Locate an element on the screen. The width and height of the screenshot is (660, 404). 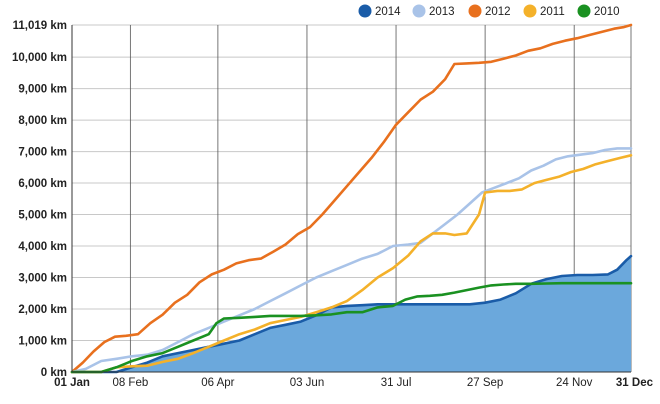
x-tick-label: 27 Sep is located at coordinates (485, 383).